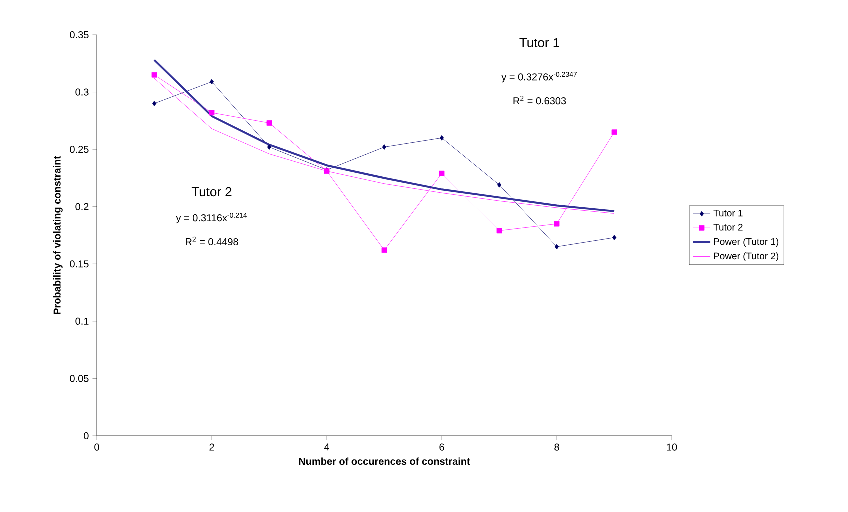 The width and height of the screenshot is (848, 512). What do you see at coordinates (86, 436) in the screenshot?
I see `y-tick-label: 0` at bounding box center [86, 436].